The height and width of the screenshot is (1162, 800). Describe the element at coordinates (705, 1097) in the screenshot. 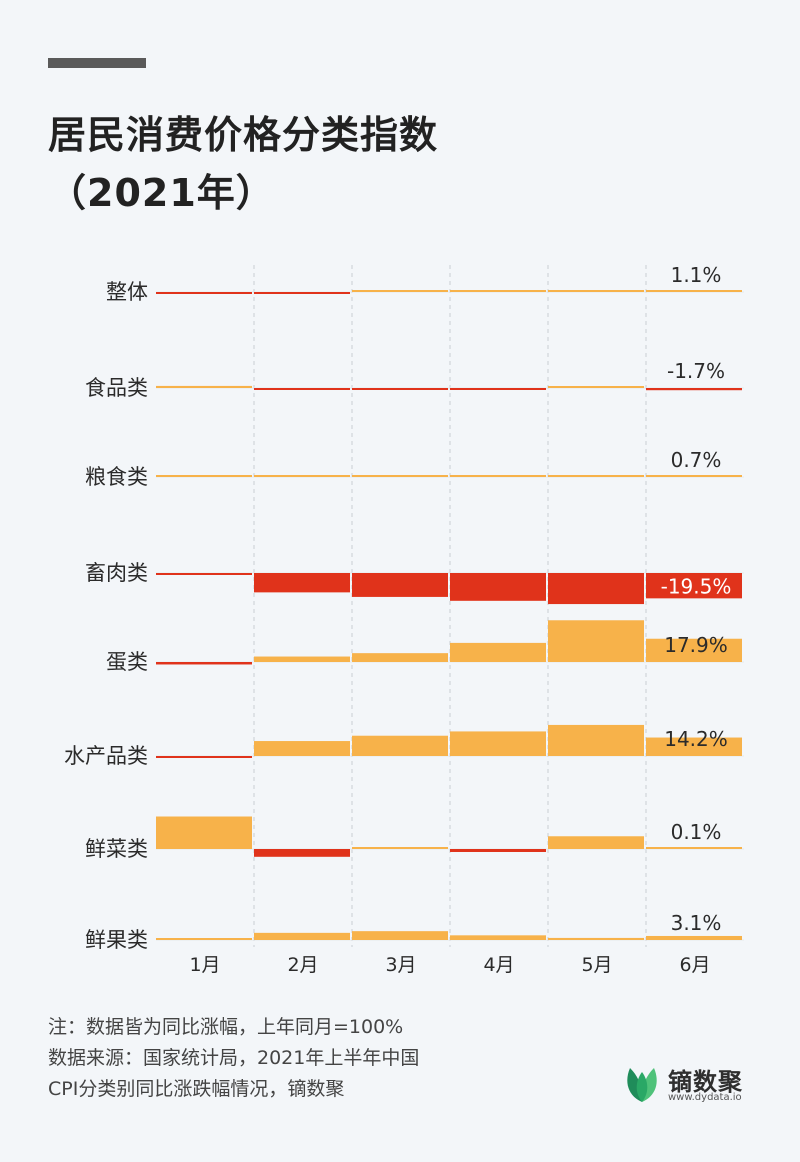

I see `brand-url: www.dydata.io` at that location.